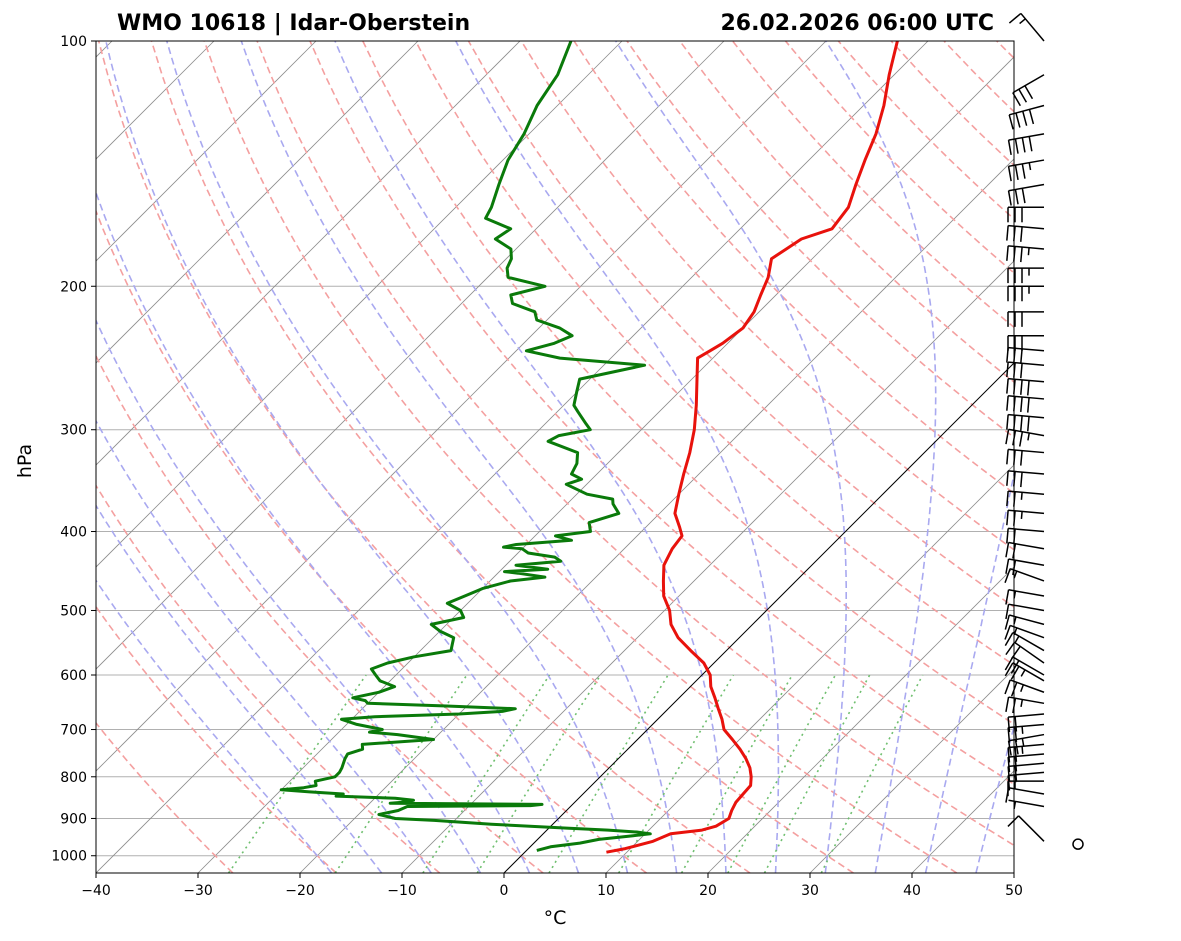 The height and width of the screenshot is (941, 1181). I want to click on x-tick-label: 40, so click(912, 891).